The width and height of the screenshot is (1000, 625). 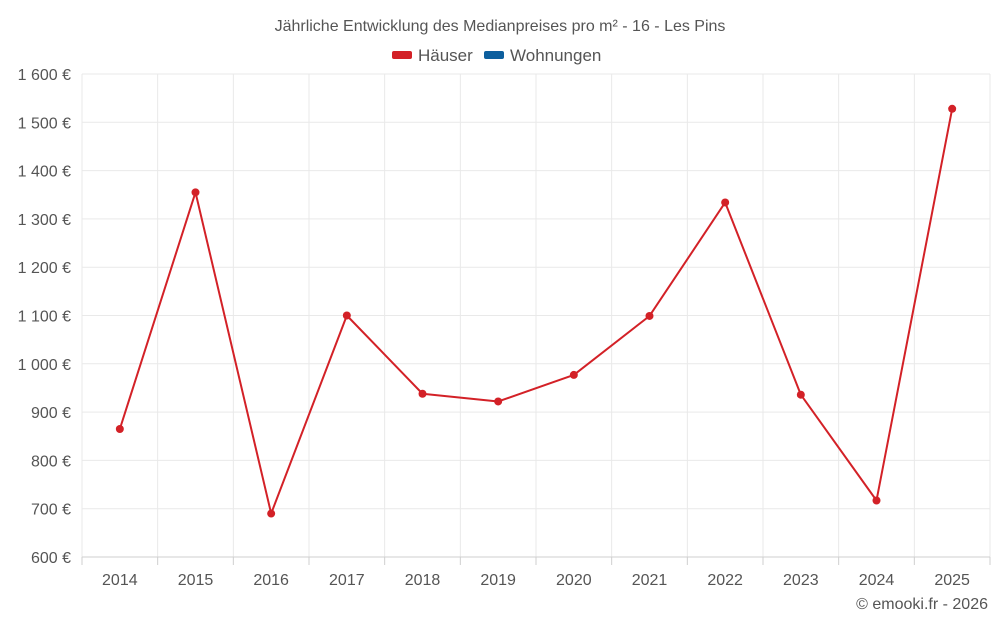 I want to click on y-tick-label: 1 600 €, so click(x=44, y=75).